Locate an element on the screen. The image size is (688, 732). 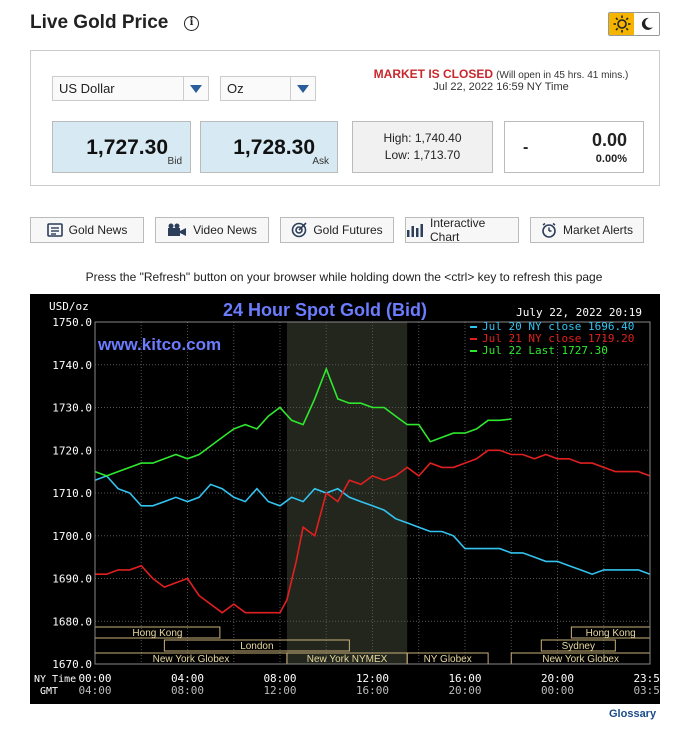
moon-icon is located at coordinates (646, 24).